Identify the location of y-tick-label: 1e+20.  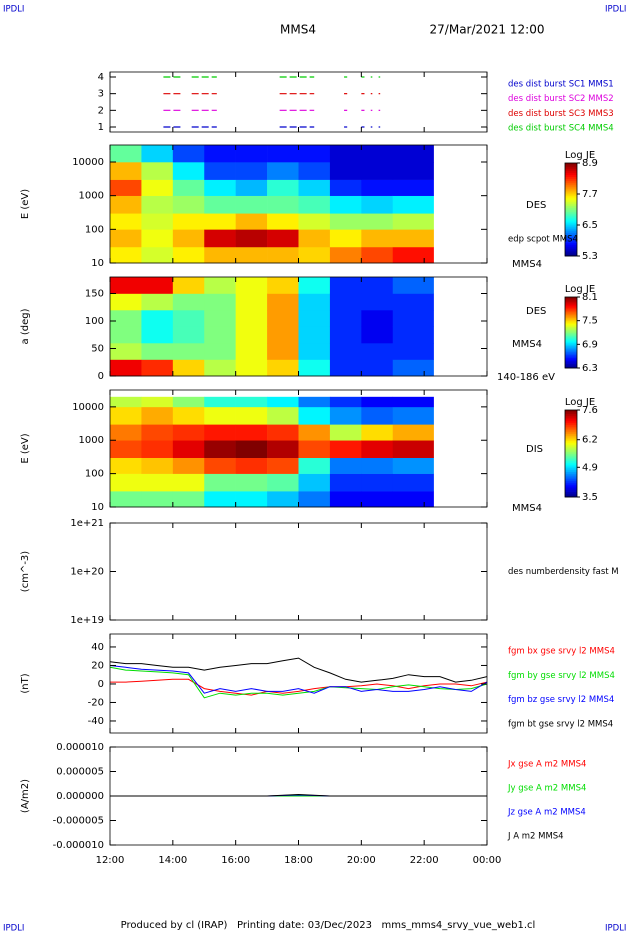
(87, 572).